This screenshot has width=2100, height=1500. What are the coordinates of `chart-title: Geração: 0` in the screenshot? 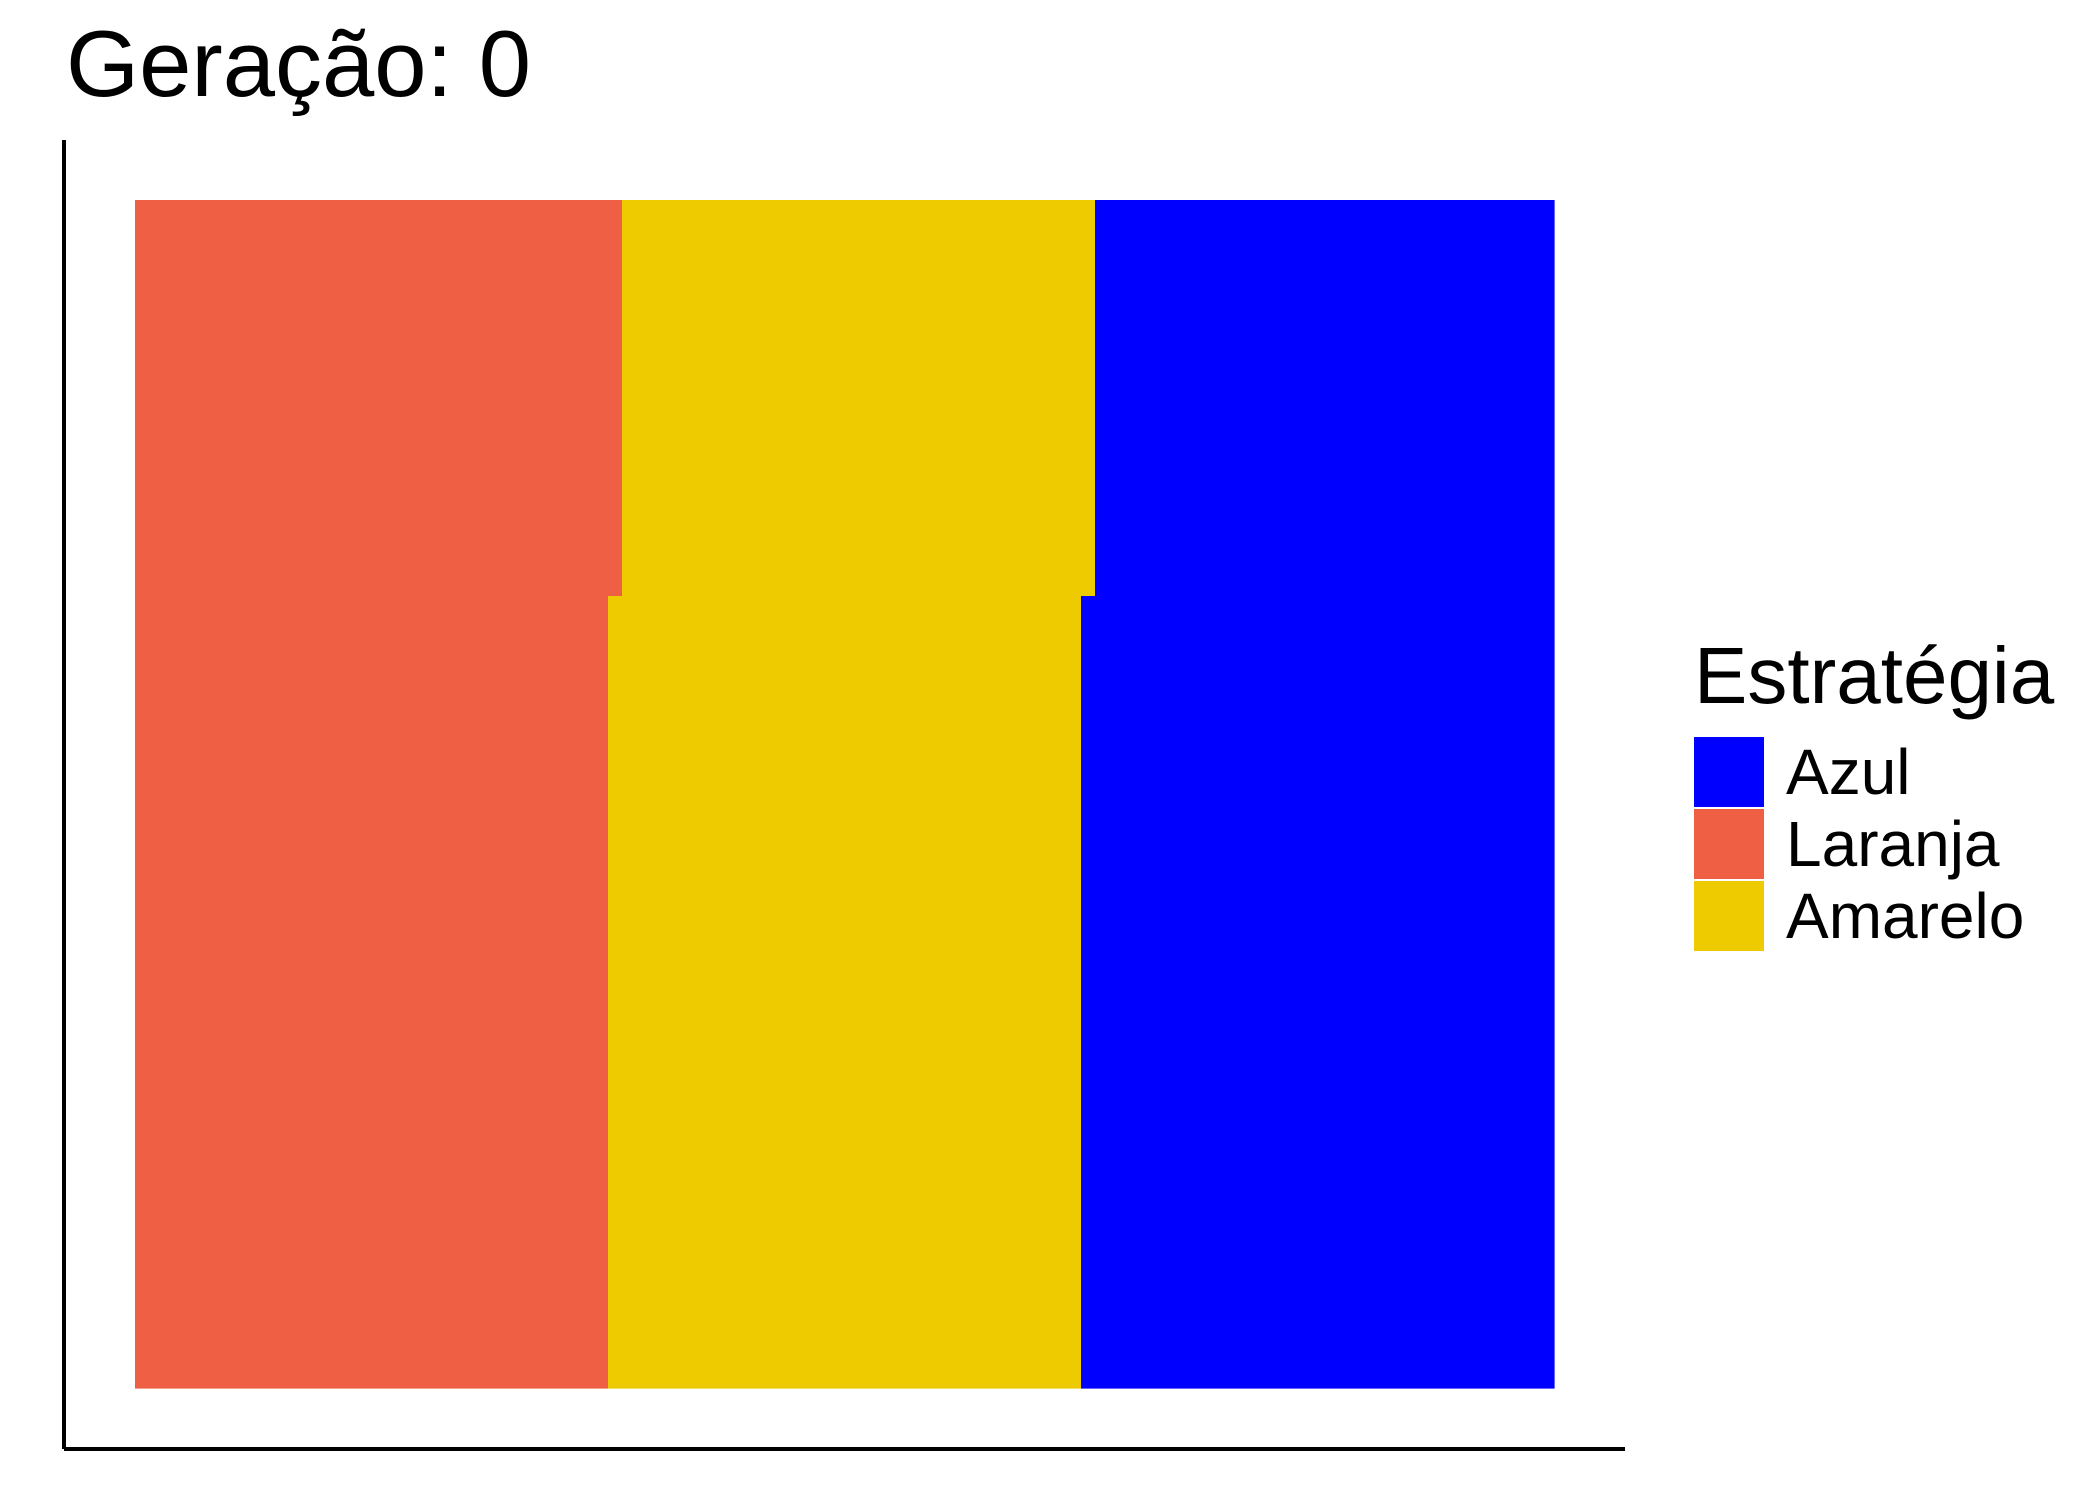 It's located at (298, 63).